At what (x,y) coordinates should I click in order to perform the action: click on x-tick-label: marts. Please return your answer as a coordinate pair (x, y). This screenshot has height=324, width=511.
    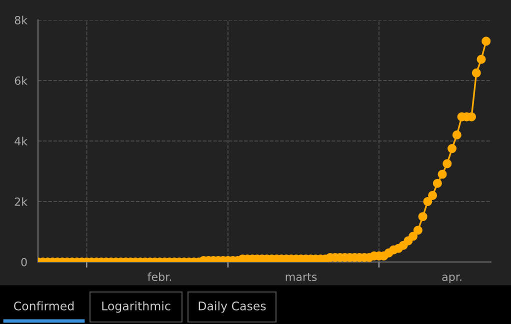
    Looking at the image, I should click on (301, 277).